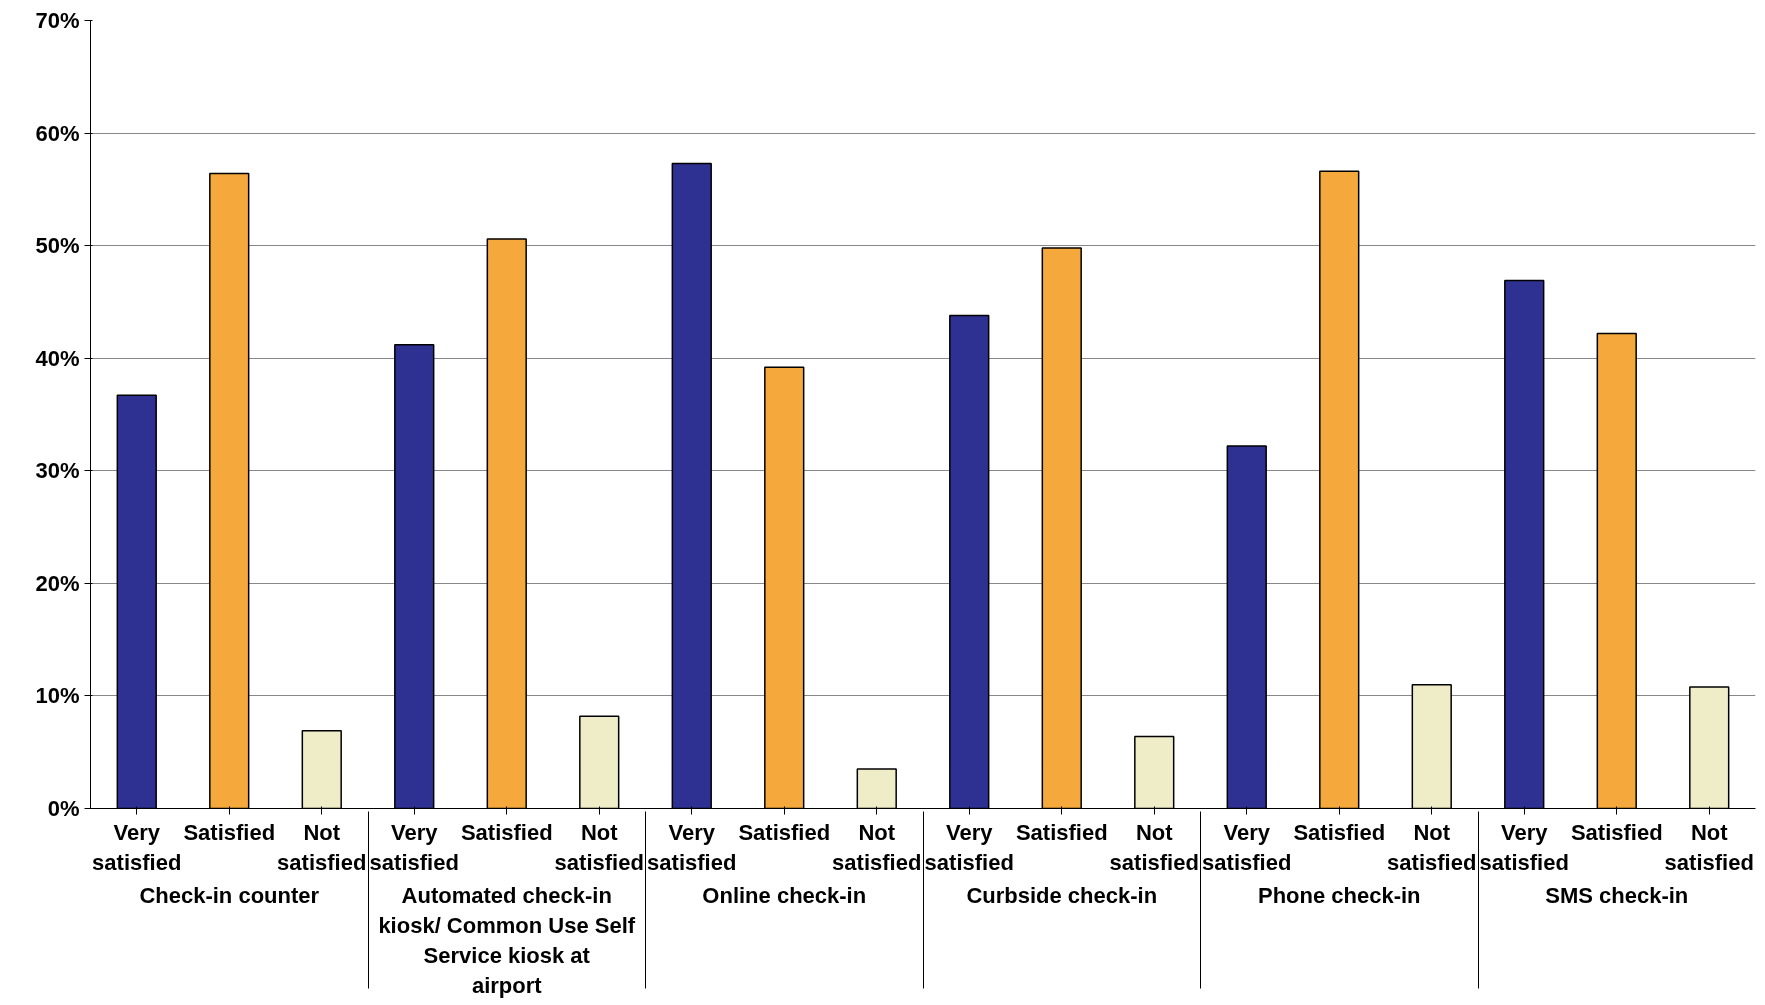 The image size is (1765, 1005). I want to click on y-tick-label: 0%, so click(63, 808).